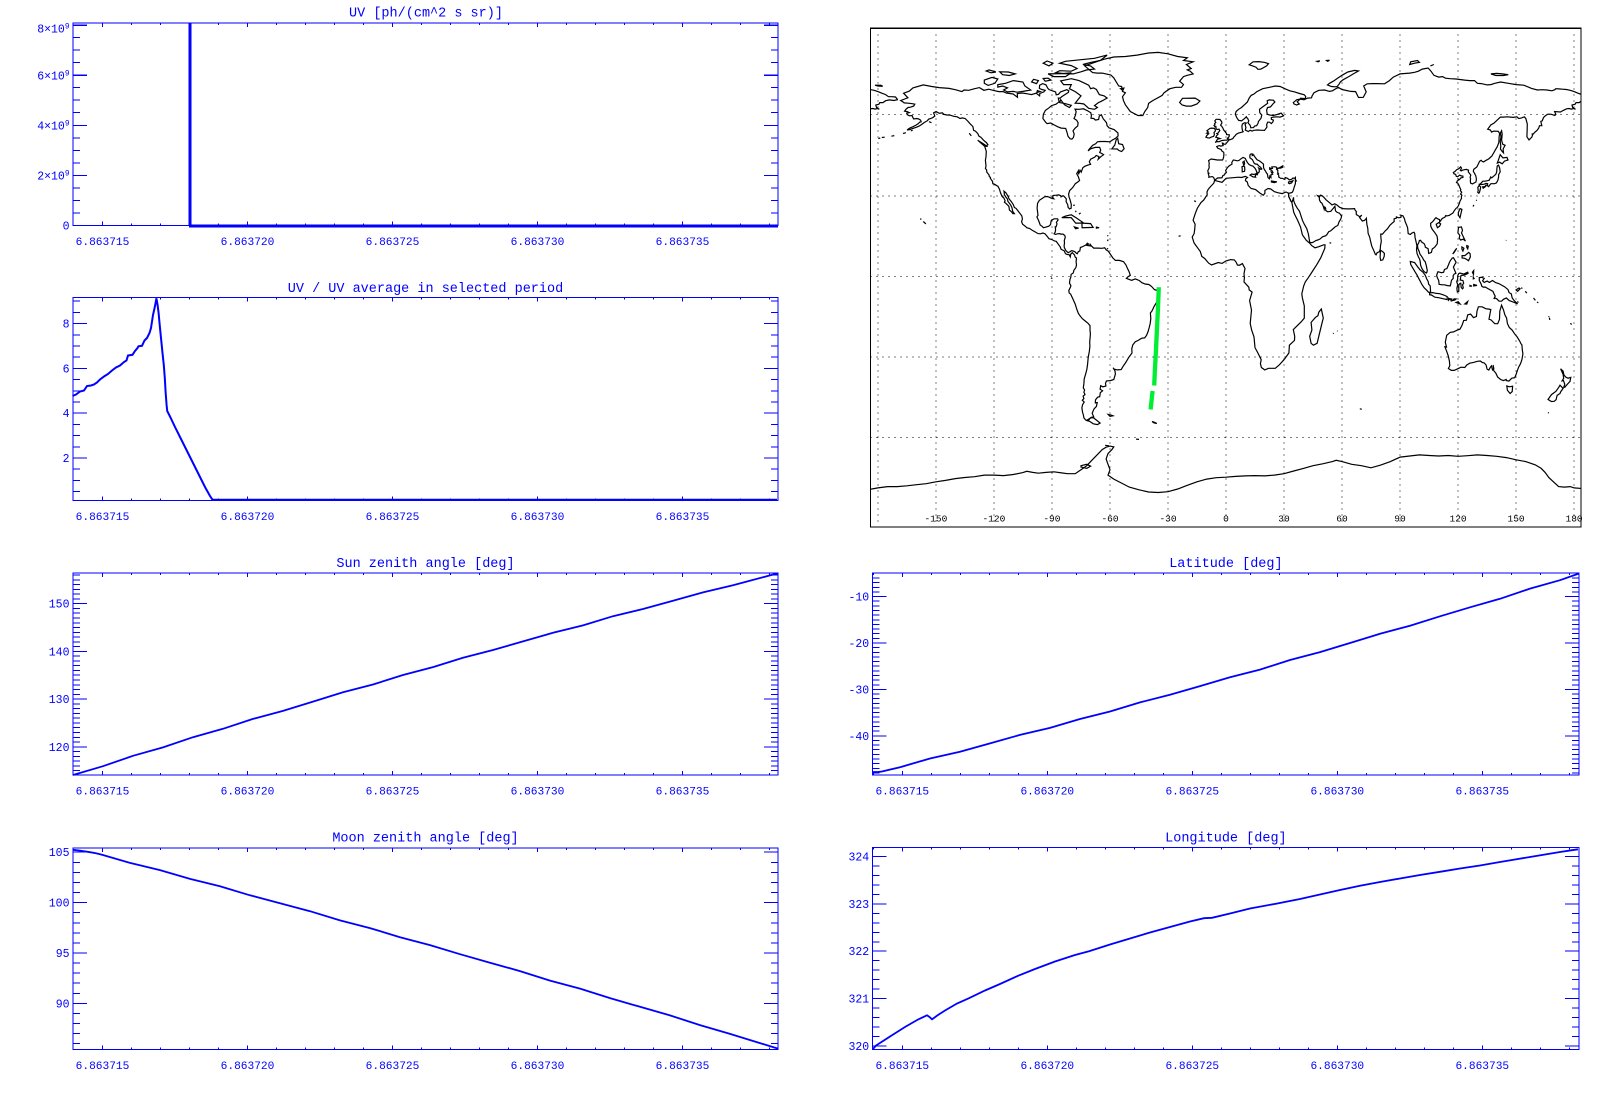 This screenshot has height=1100, width=1600. I want to click on svg-text: 322, so click(858, 952).